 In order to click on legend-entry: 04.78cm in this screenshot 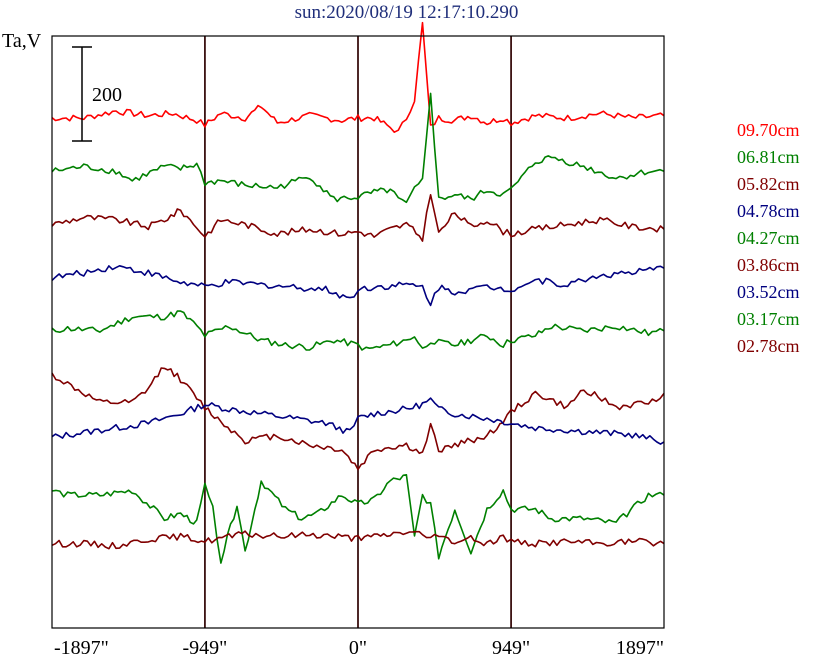, I will do `click(768, 211)`.